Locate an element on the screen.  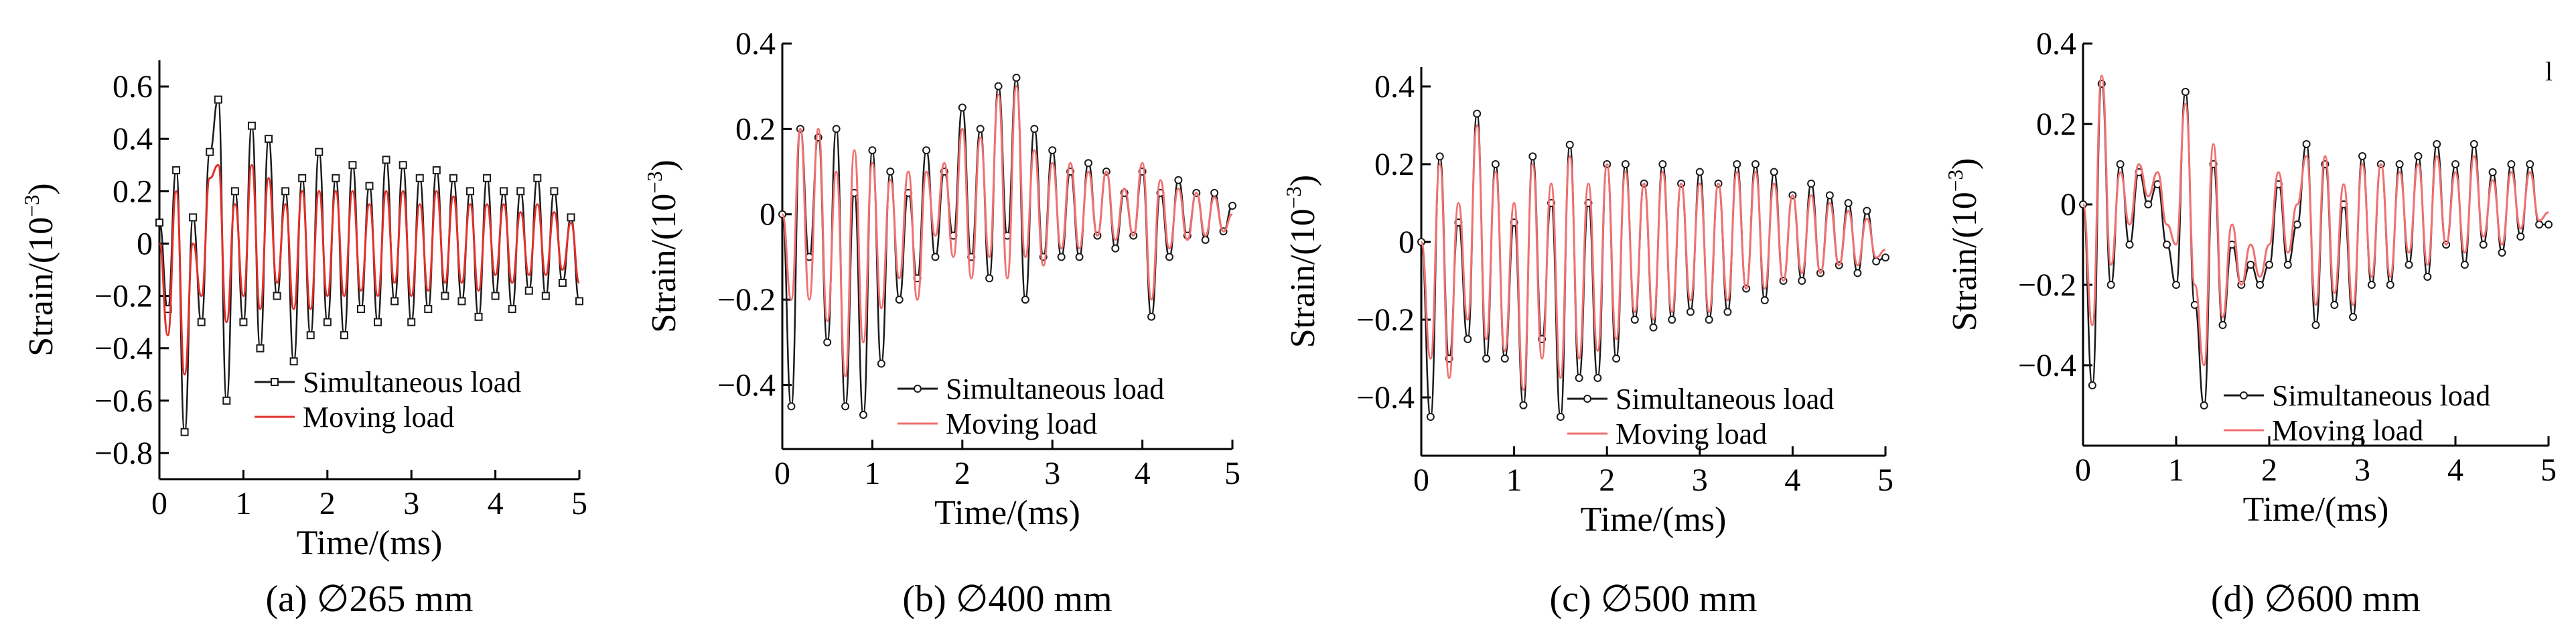
legend-marker is located at coordinates (918, 389).